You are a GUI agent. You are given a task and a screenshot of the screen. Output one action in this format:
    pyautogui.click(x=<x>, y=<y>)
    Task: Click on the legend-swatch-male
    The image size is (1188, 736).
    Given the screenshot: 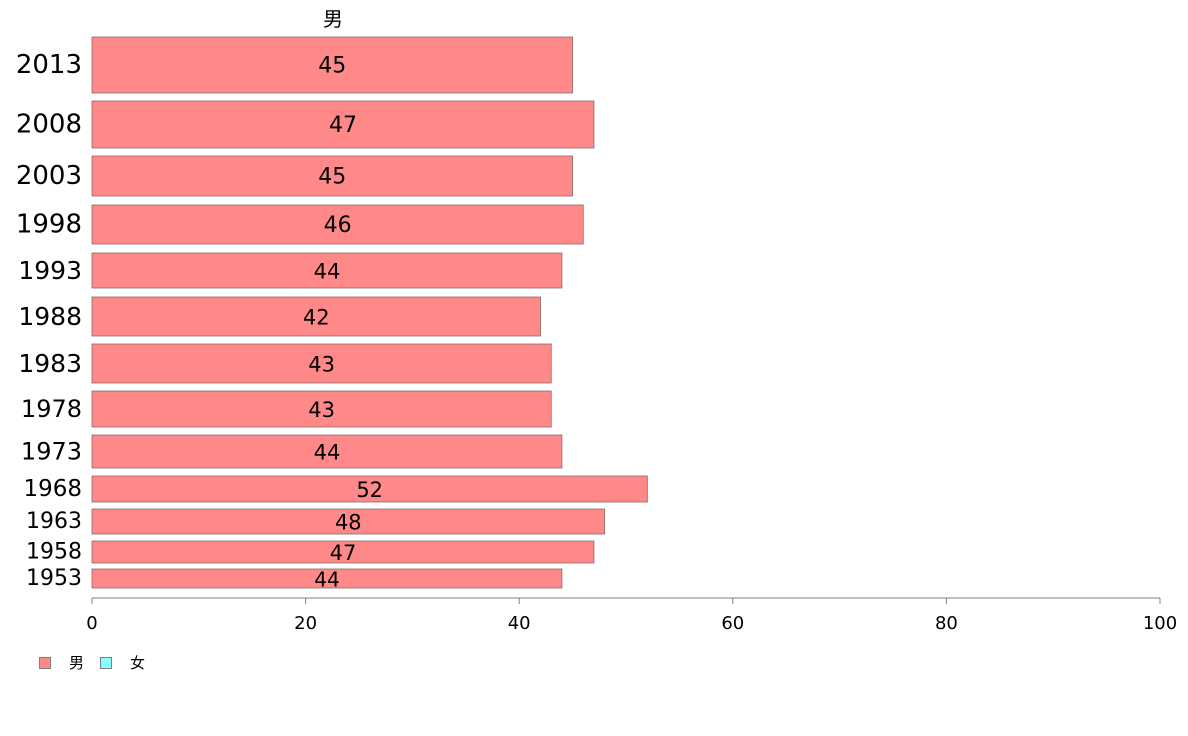 What is the action you would take?
    pyautogui.click(x=45, y=662)
    